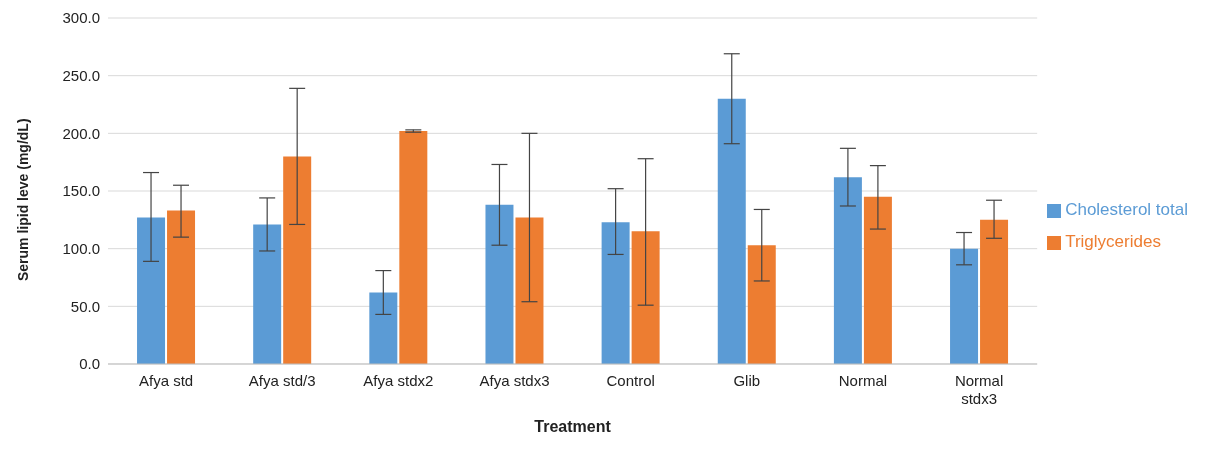 Image resolution: width=1219 pixels, height=452 pixels. What do you see at coordinates (166, 380) in the screenshot?
I see `x-tick-label: Afya std` at bounding box center [166, 380].